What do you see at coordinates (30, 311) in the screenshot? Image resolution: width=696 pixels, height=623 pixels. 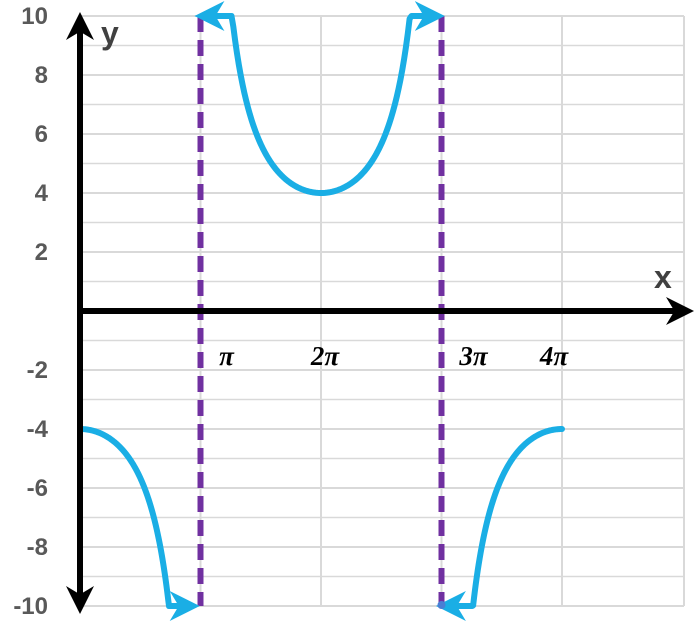 I see `y-tick-labels: 10 8 6 4 2 -2 -4 -6 -8 -10` at bounding box center [30, 311].